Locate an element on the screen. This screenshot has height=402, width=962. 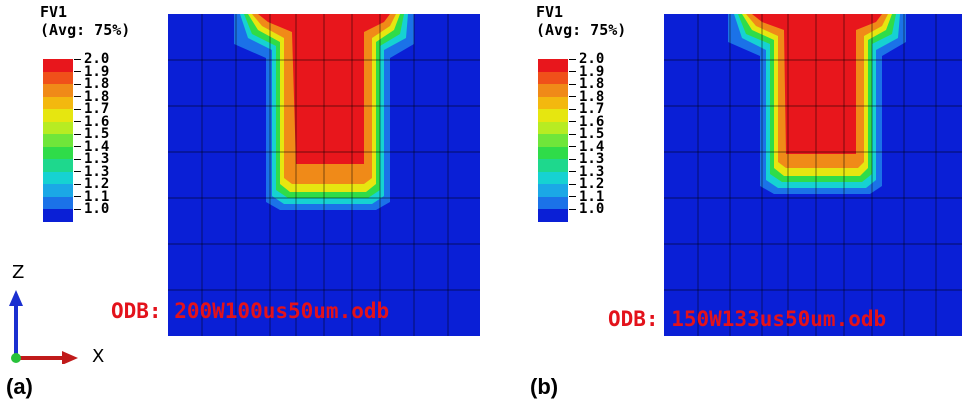
panel-label-b: (b) is located at coordinates (544, 386).